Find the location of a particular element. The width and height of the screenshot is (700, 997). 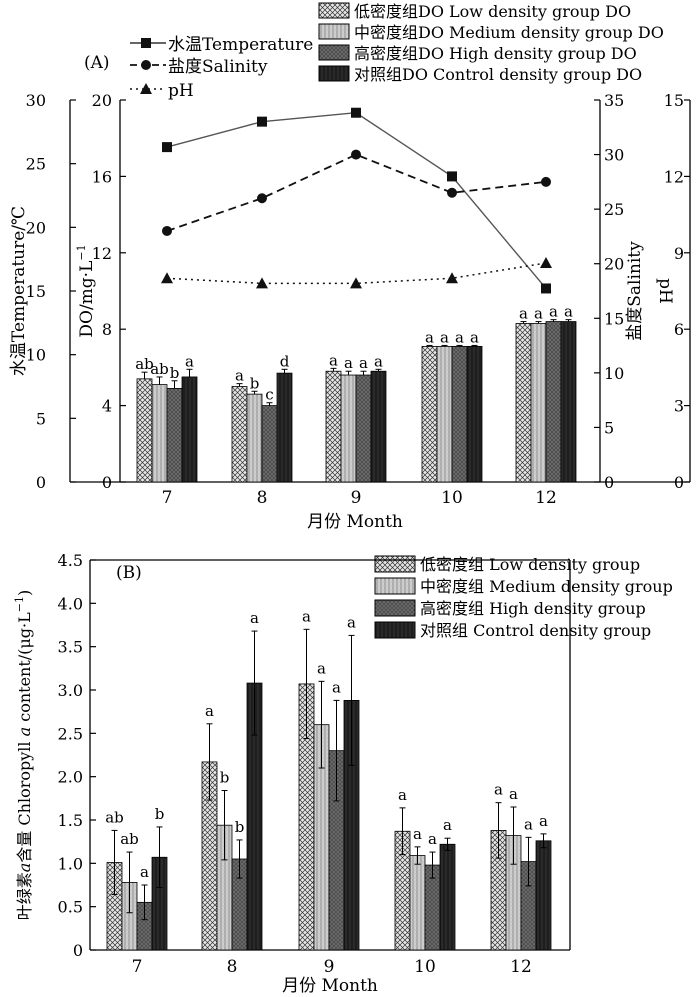

legend-b-swatch-high is located at coordinates (395, 608).